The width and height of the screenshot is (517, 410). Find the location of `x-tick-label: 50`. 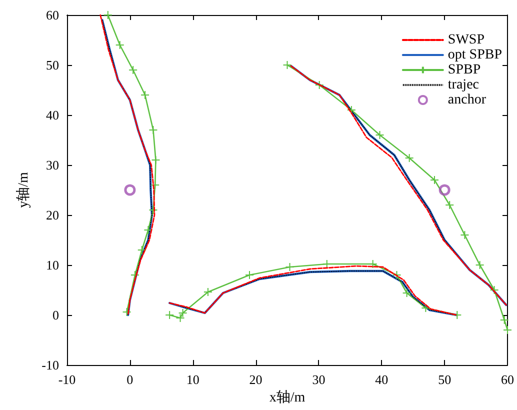

x-tick-label: 50 is located at coordinates (445, 379).